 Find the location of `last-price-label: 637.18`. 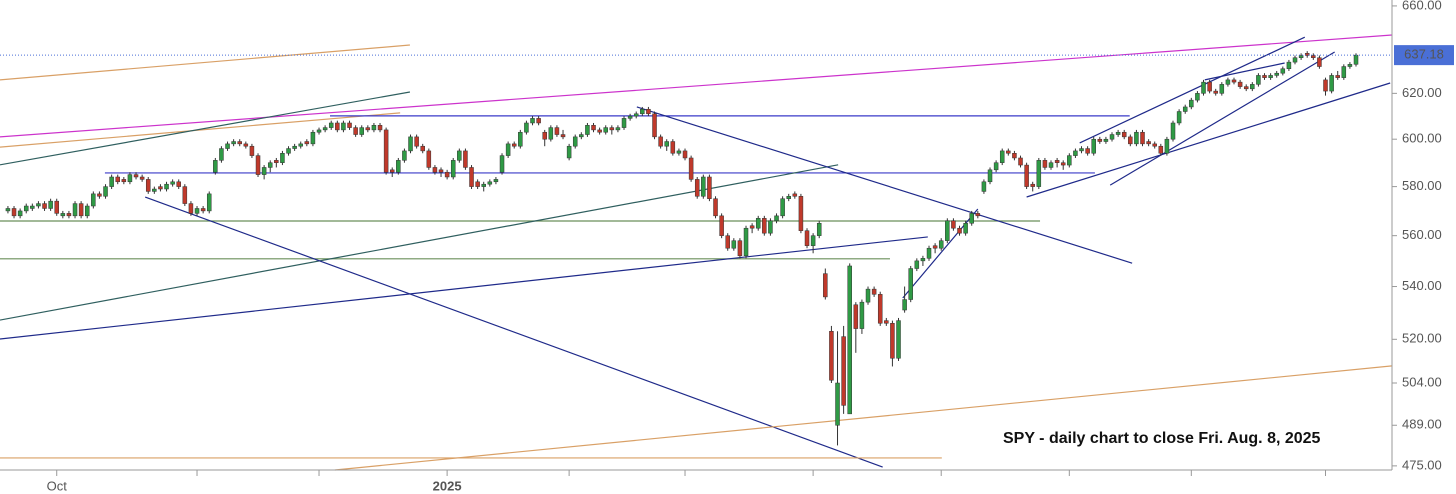

last-price-label: 637.18 is located at coordinates (1424, 54).